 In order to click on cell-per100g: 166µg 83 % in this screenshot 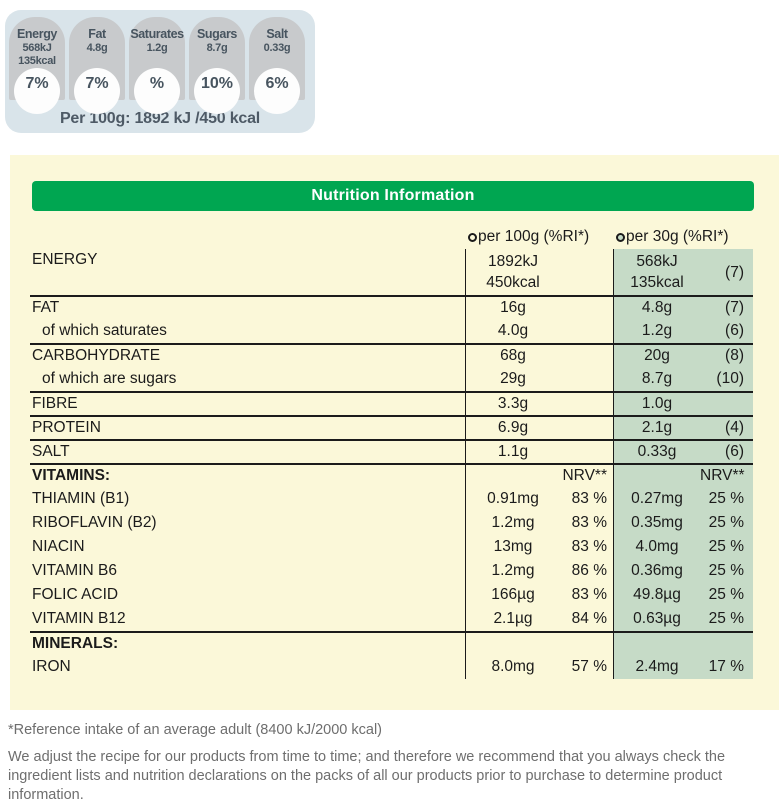, I will do `click(539, 595)`.